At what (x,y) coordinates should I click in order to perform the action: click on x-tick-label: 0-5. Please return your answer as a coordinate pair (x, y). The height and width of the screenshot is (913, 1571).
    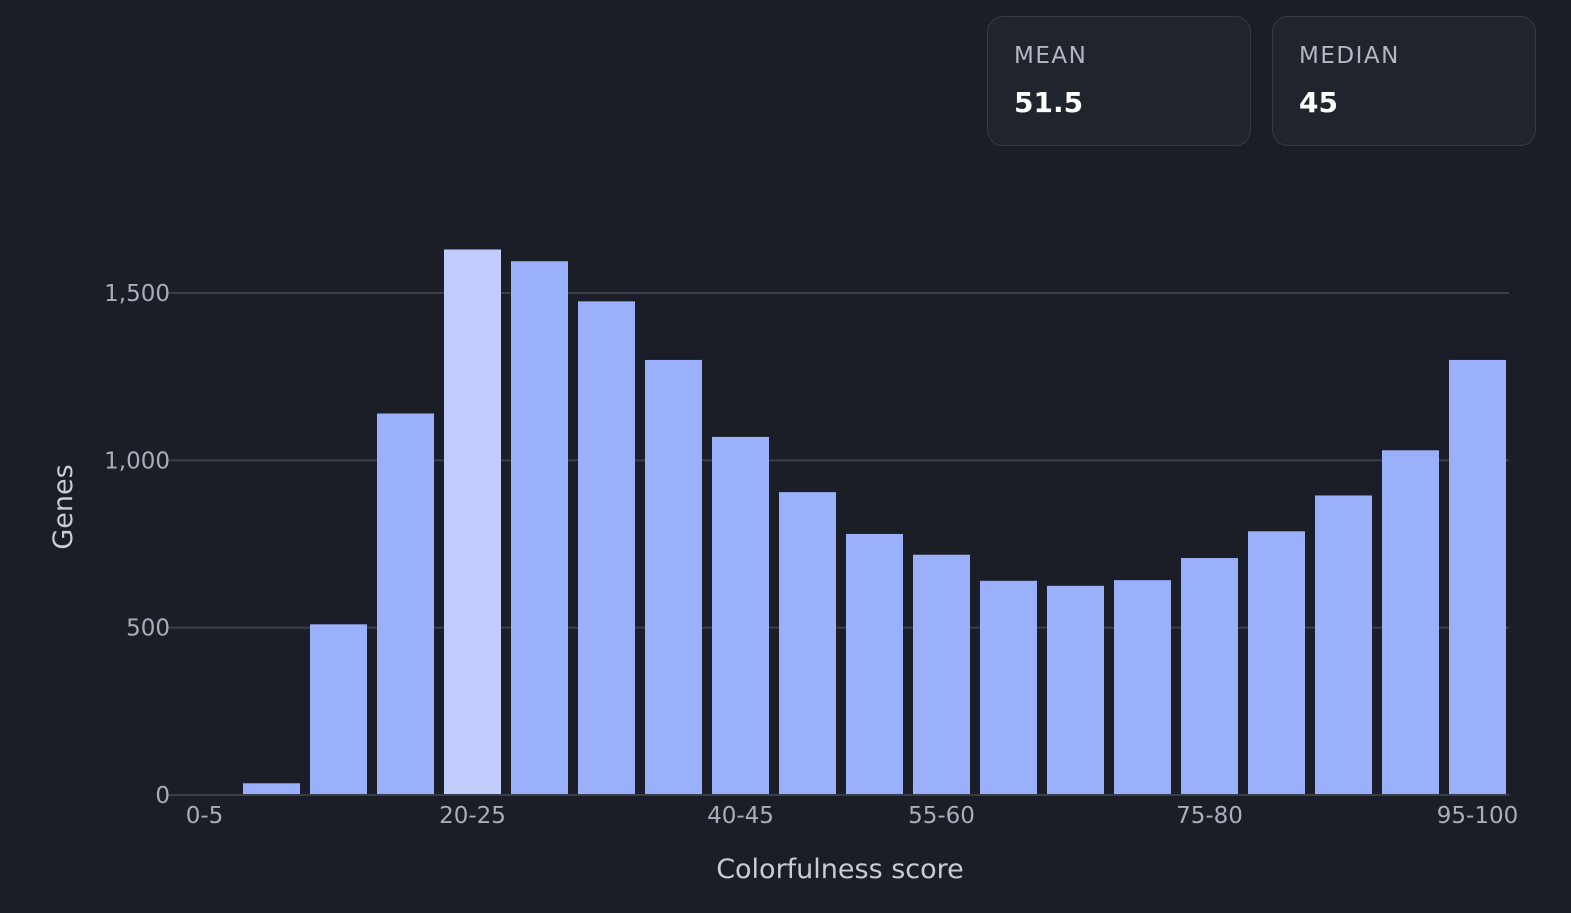
    Looking at the image, I should click on (205, 816).